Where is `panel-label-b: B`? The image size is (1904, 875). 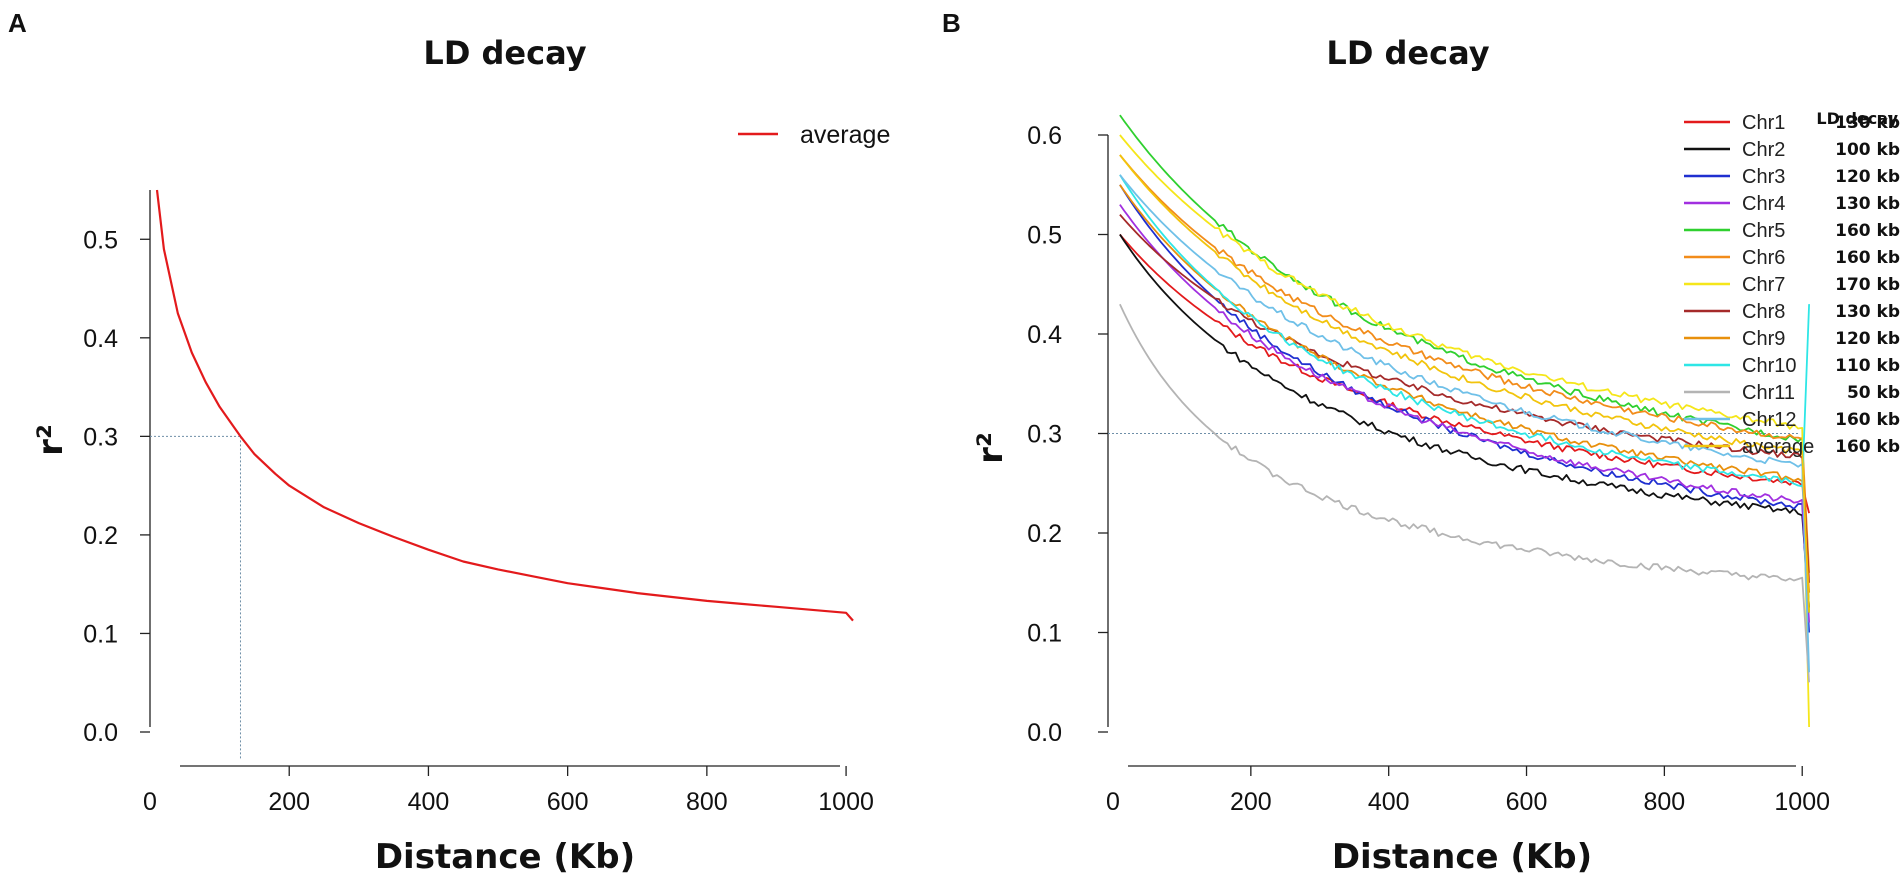 panel-label-b: B is located at coordinates (951, 23).